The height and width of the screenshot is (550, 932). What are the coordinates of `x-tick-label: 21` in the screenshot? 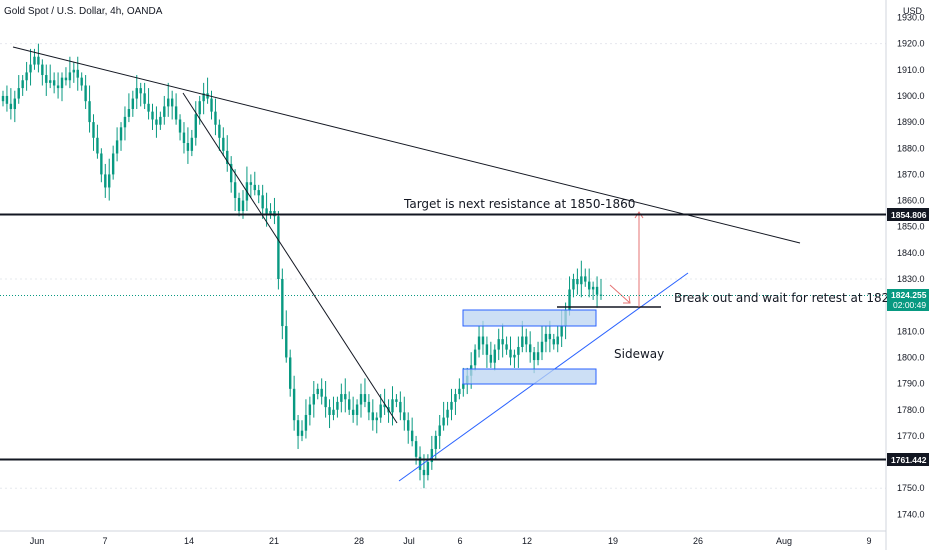 It's located at (274, 541).